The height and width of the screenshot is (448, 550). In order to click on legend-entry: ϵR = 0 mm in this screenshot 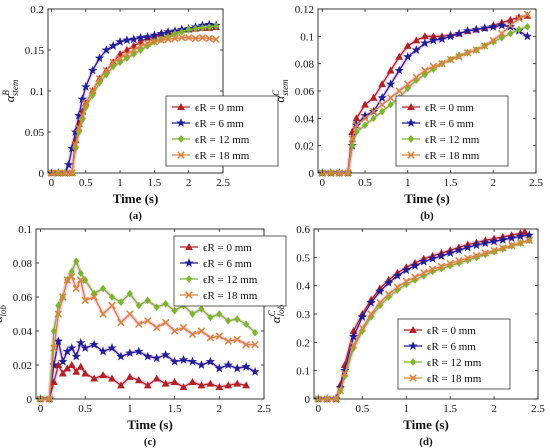, I will do `click(451, 331)`.